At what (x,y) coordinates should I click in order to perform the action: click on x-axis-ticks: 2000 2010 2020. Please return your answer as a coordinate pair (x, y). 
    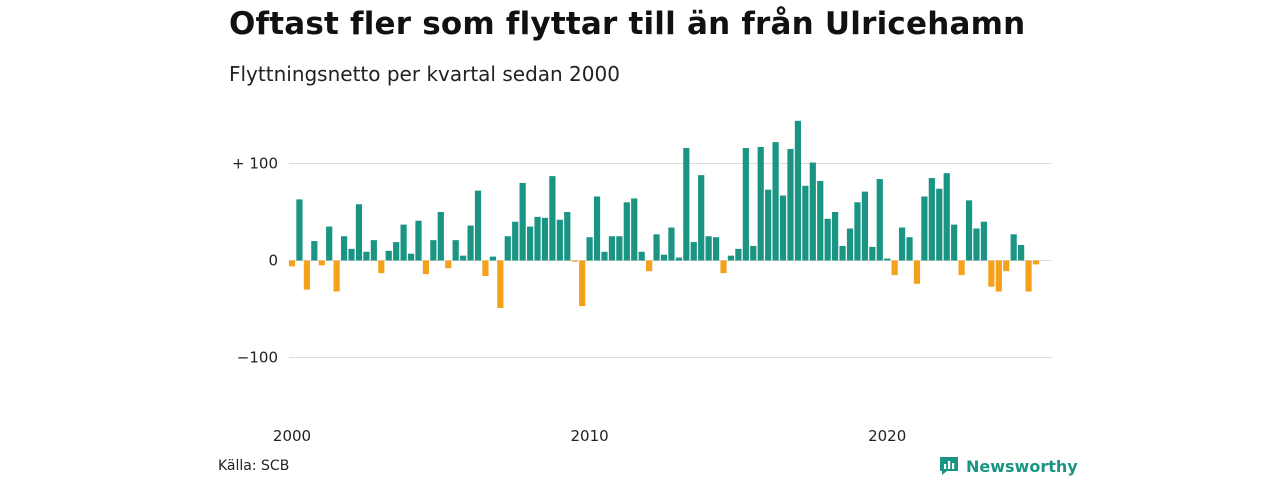
    Looking at the image, I should click on (589, 436).